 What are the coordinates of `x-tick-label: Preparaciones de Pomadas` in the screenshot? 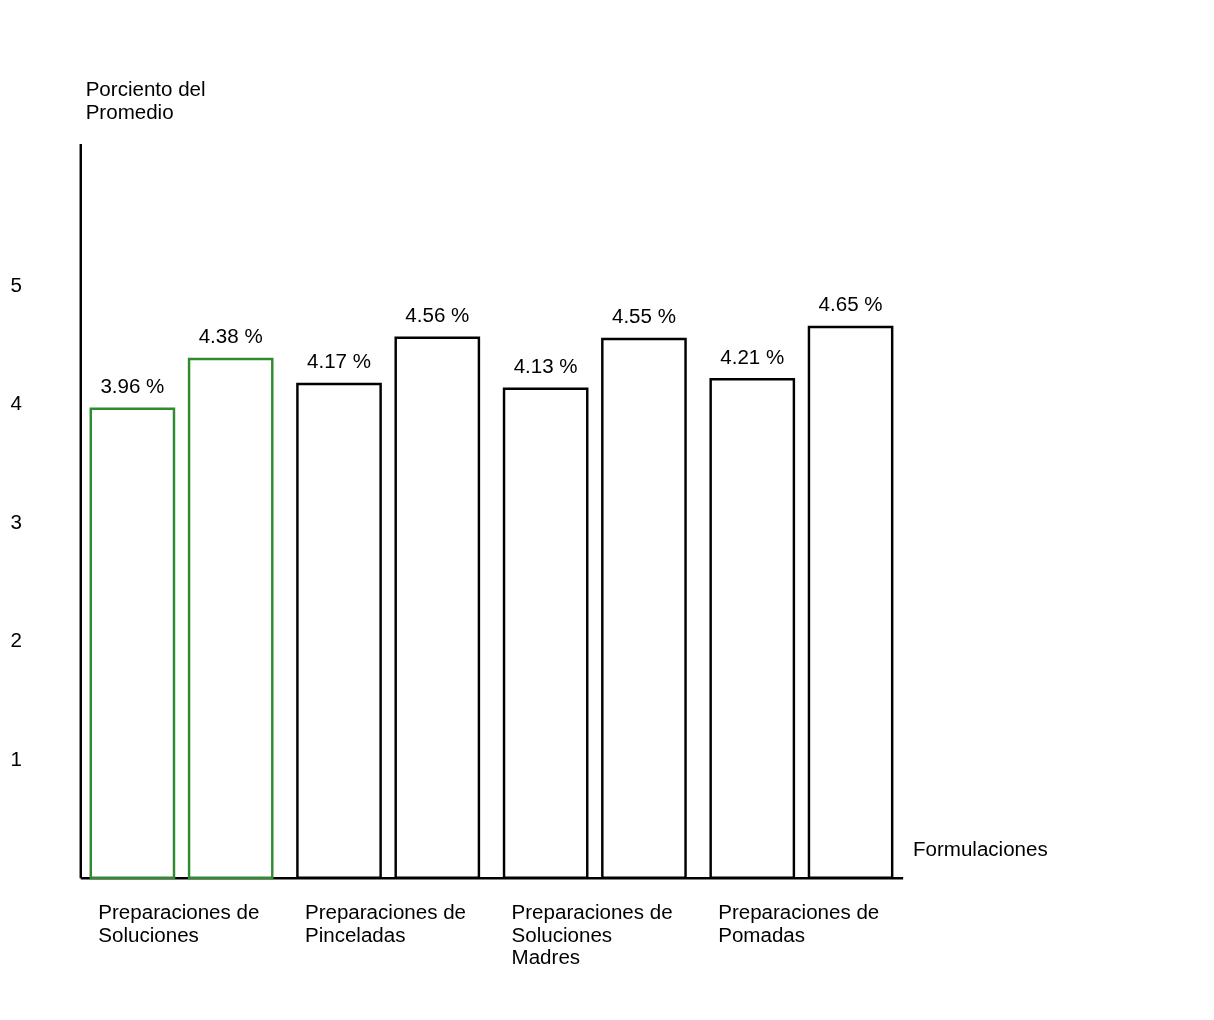 It's located at (799, 923).